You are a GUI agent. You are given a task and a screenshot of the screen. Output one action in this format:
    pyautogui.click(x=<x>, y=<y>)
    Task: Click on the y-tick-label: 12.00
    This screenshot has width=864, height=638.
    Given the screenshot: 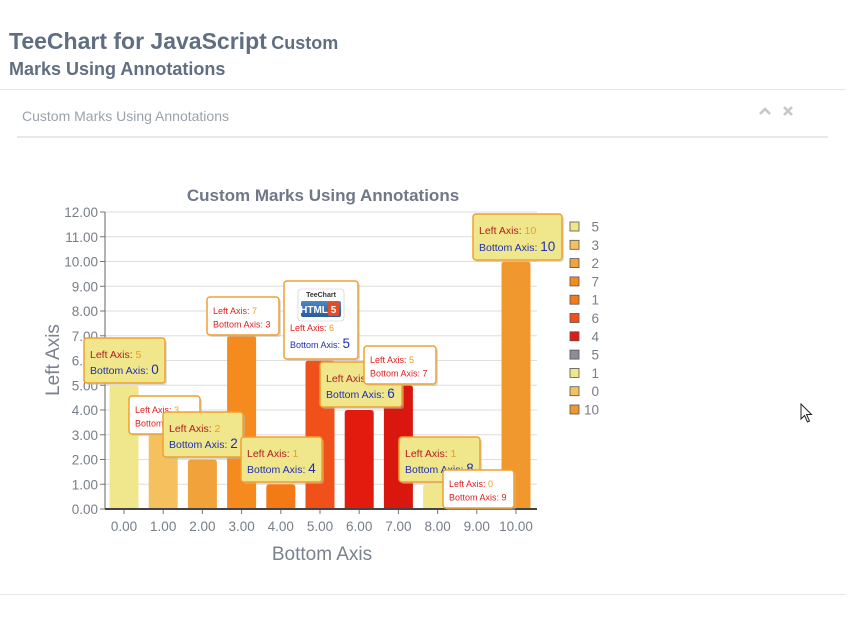 What is the action you would take?
    pyautogui.click(x=81, y=212)
    